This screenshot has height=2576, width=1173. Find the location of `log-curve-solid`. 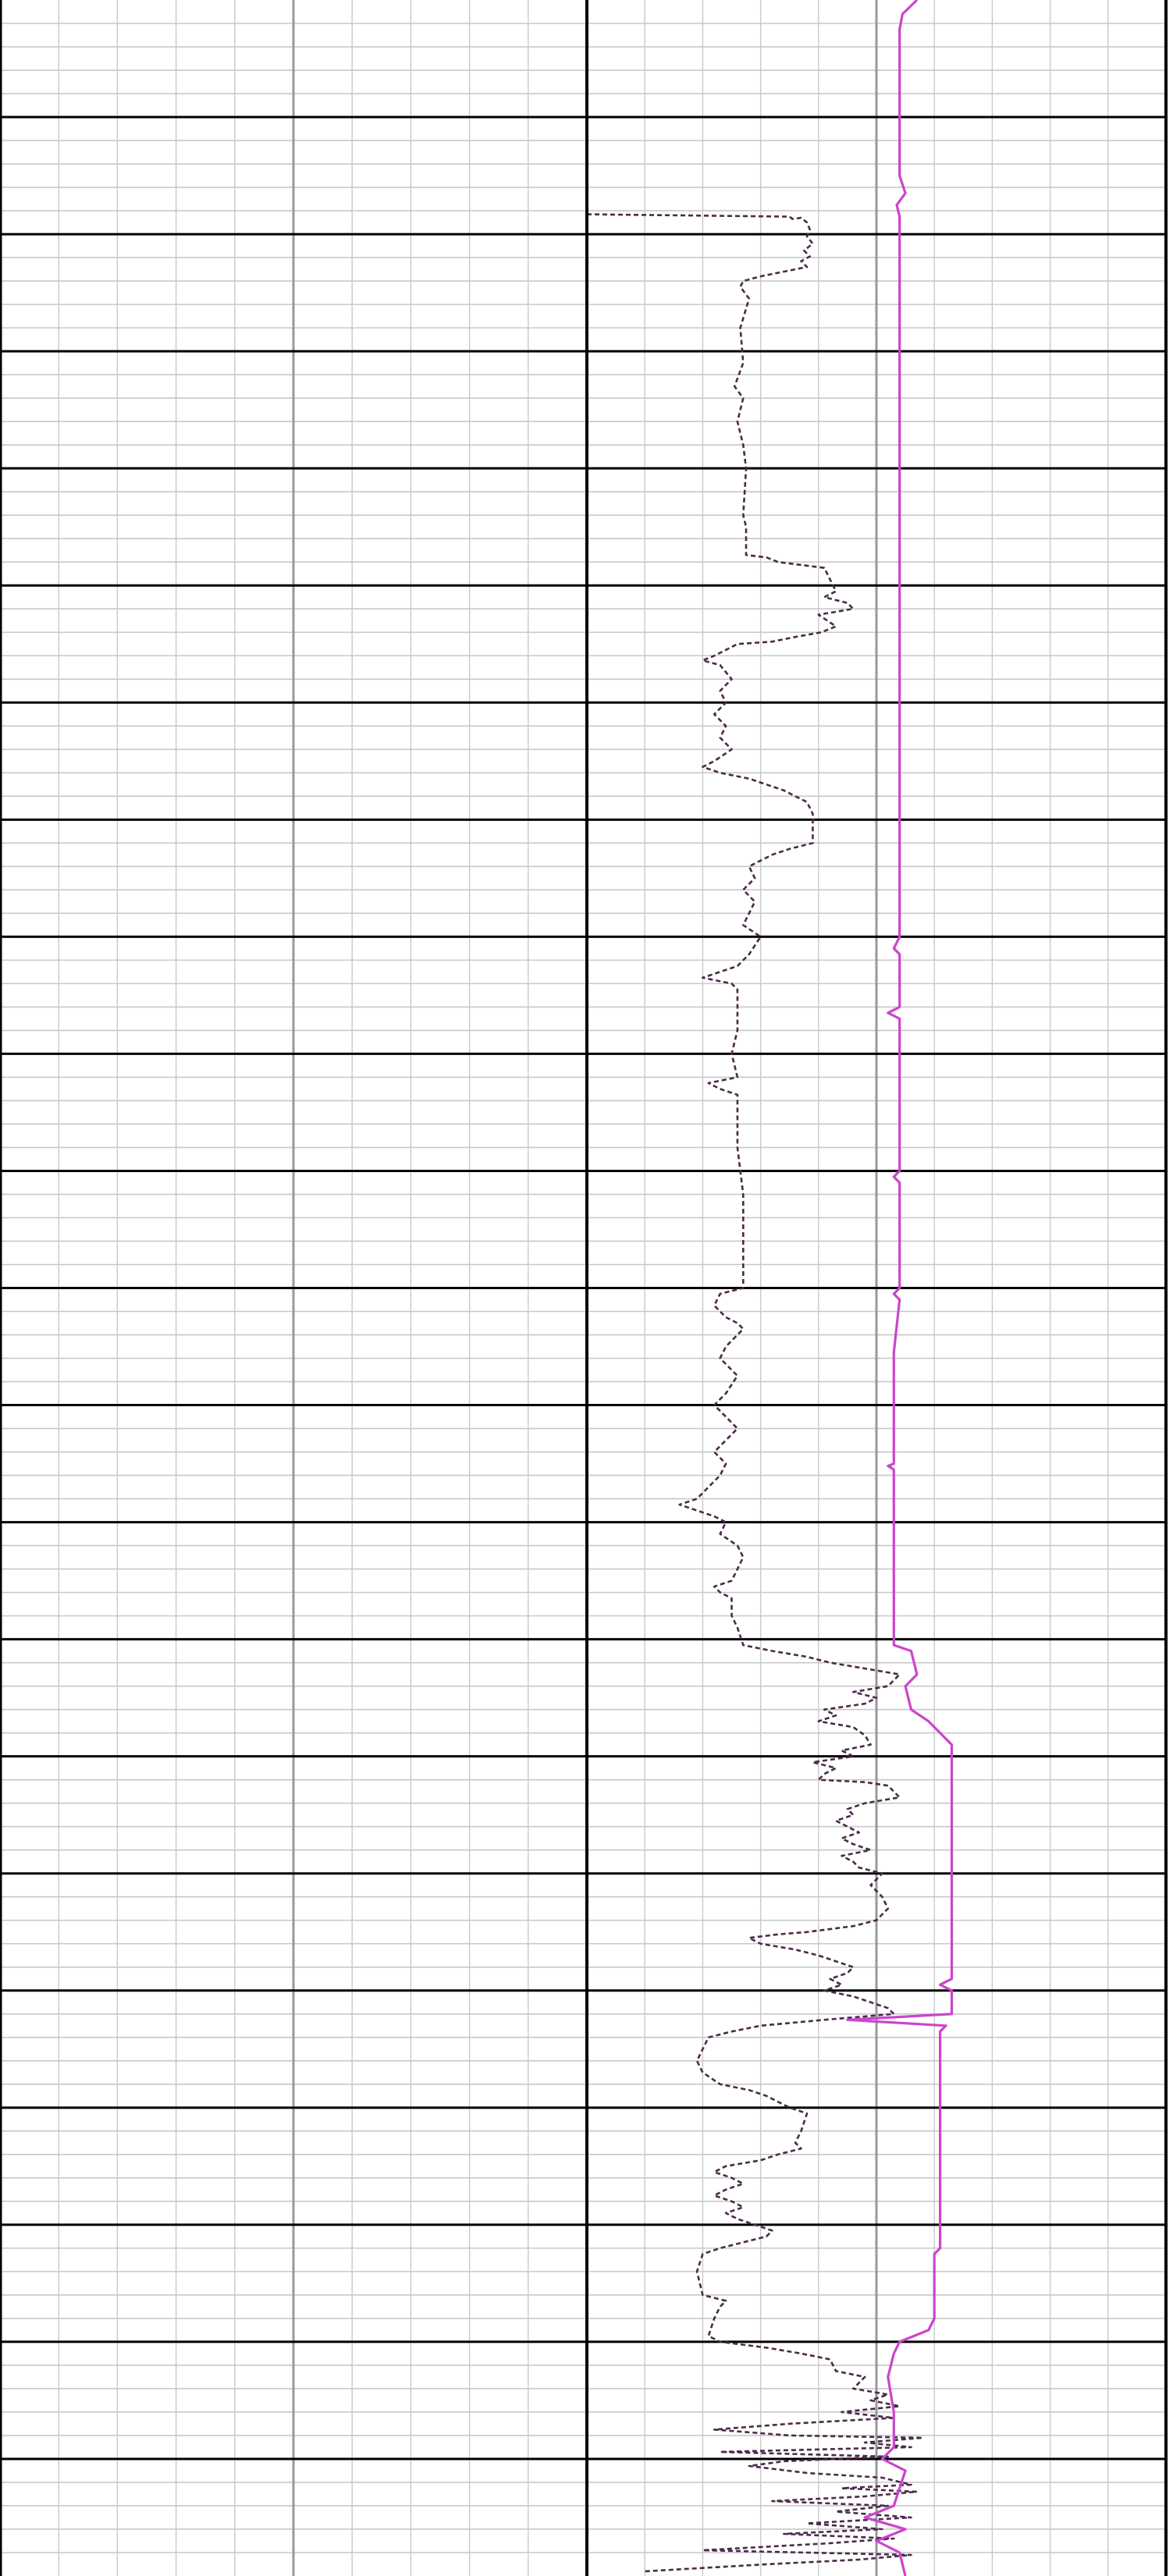

log-curve-solid is located at coordinates (900, 1288).